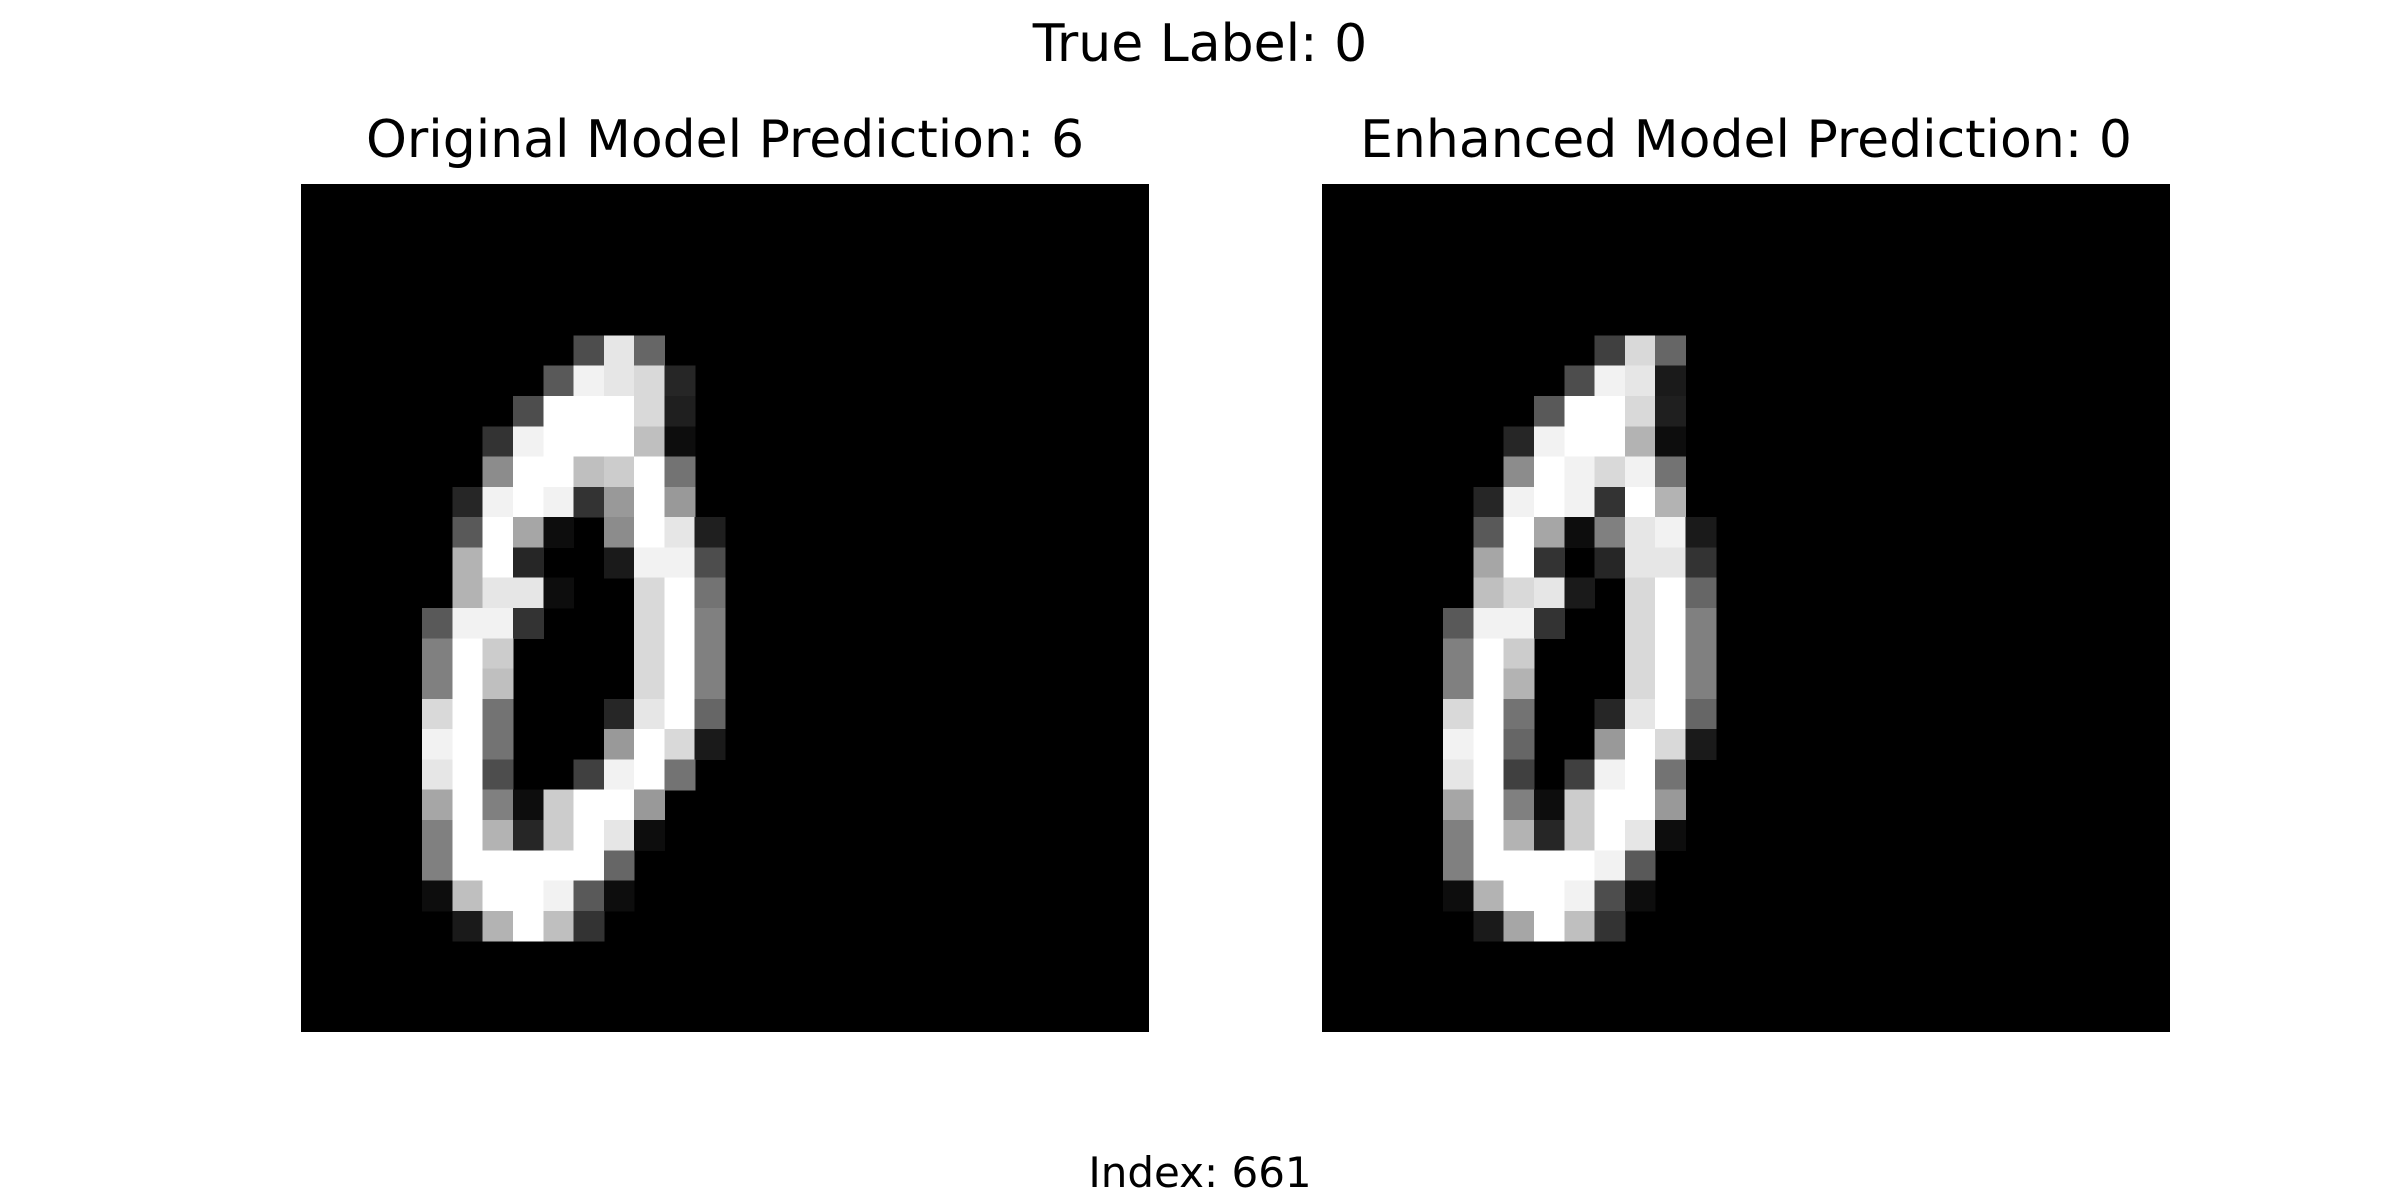 The width and height of the screenshot is (2400, 1200). What do you see at coordinates (1200, 1172) in the screenshot?
I see `sample-index-label: Index: 661` at bounding box center [1200, 1172].